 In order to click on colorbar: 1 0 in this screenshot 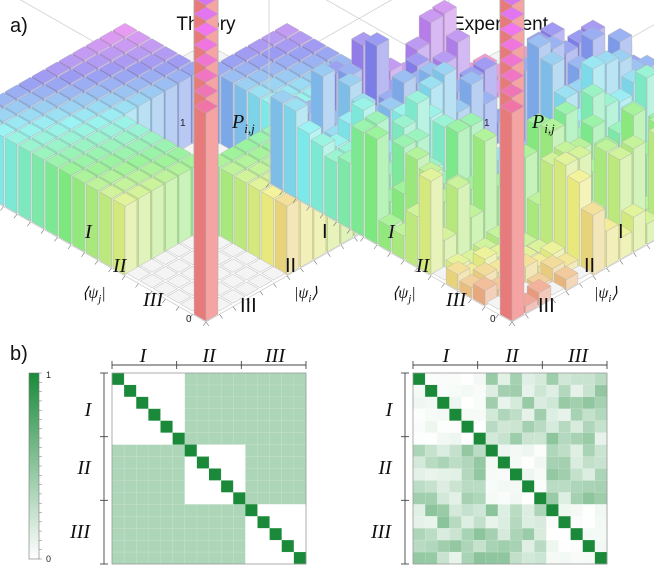, I will do `click(39, 467)`.